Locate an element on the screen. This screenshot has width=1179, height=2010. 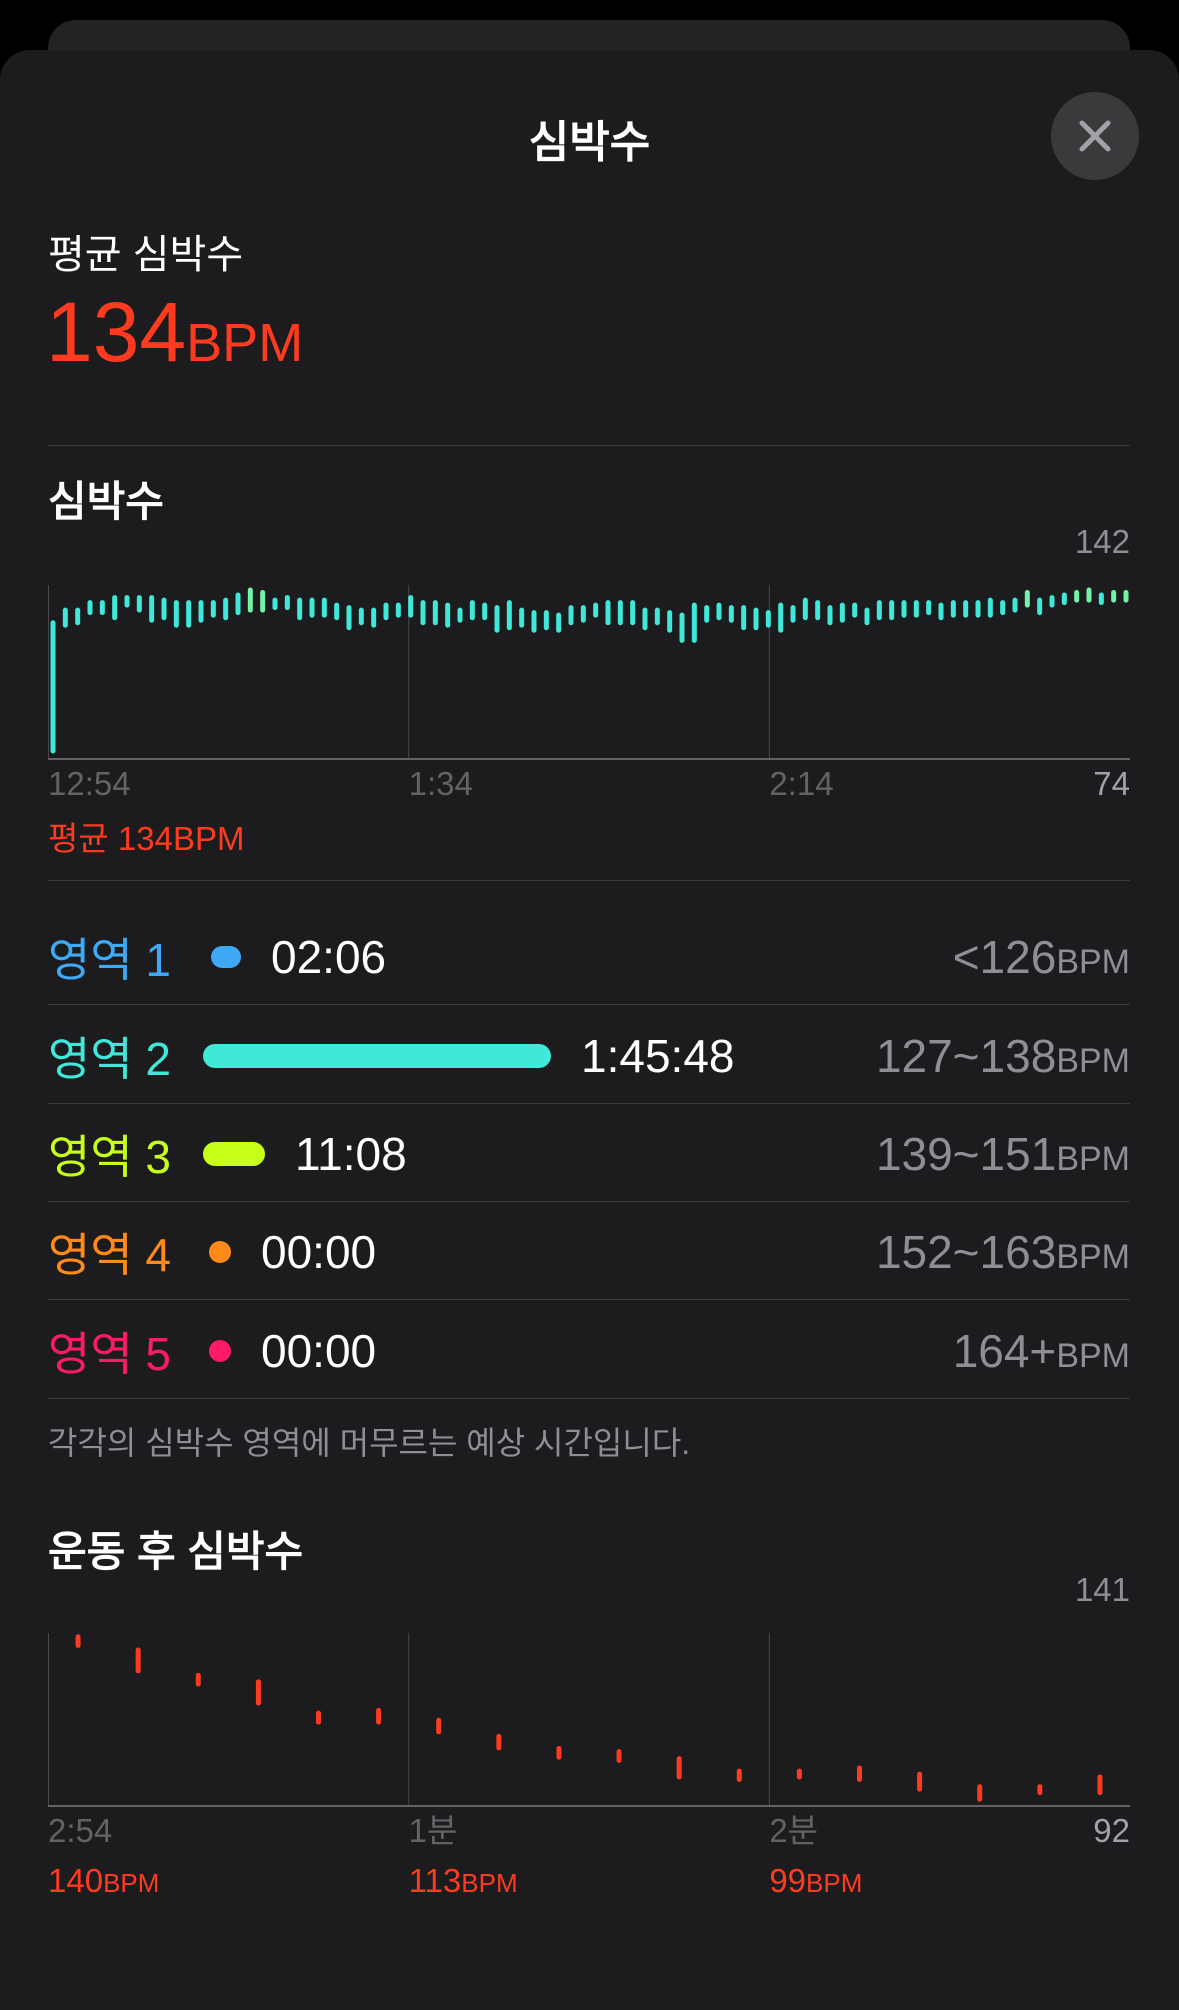
zone-label: 영역 3 is located at coordinates (110, 1157).